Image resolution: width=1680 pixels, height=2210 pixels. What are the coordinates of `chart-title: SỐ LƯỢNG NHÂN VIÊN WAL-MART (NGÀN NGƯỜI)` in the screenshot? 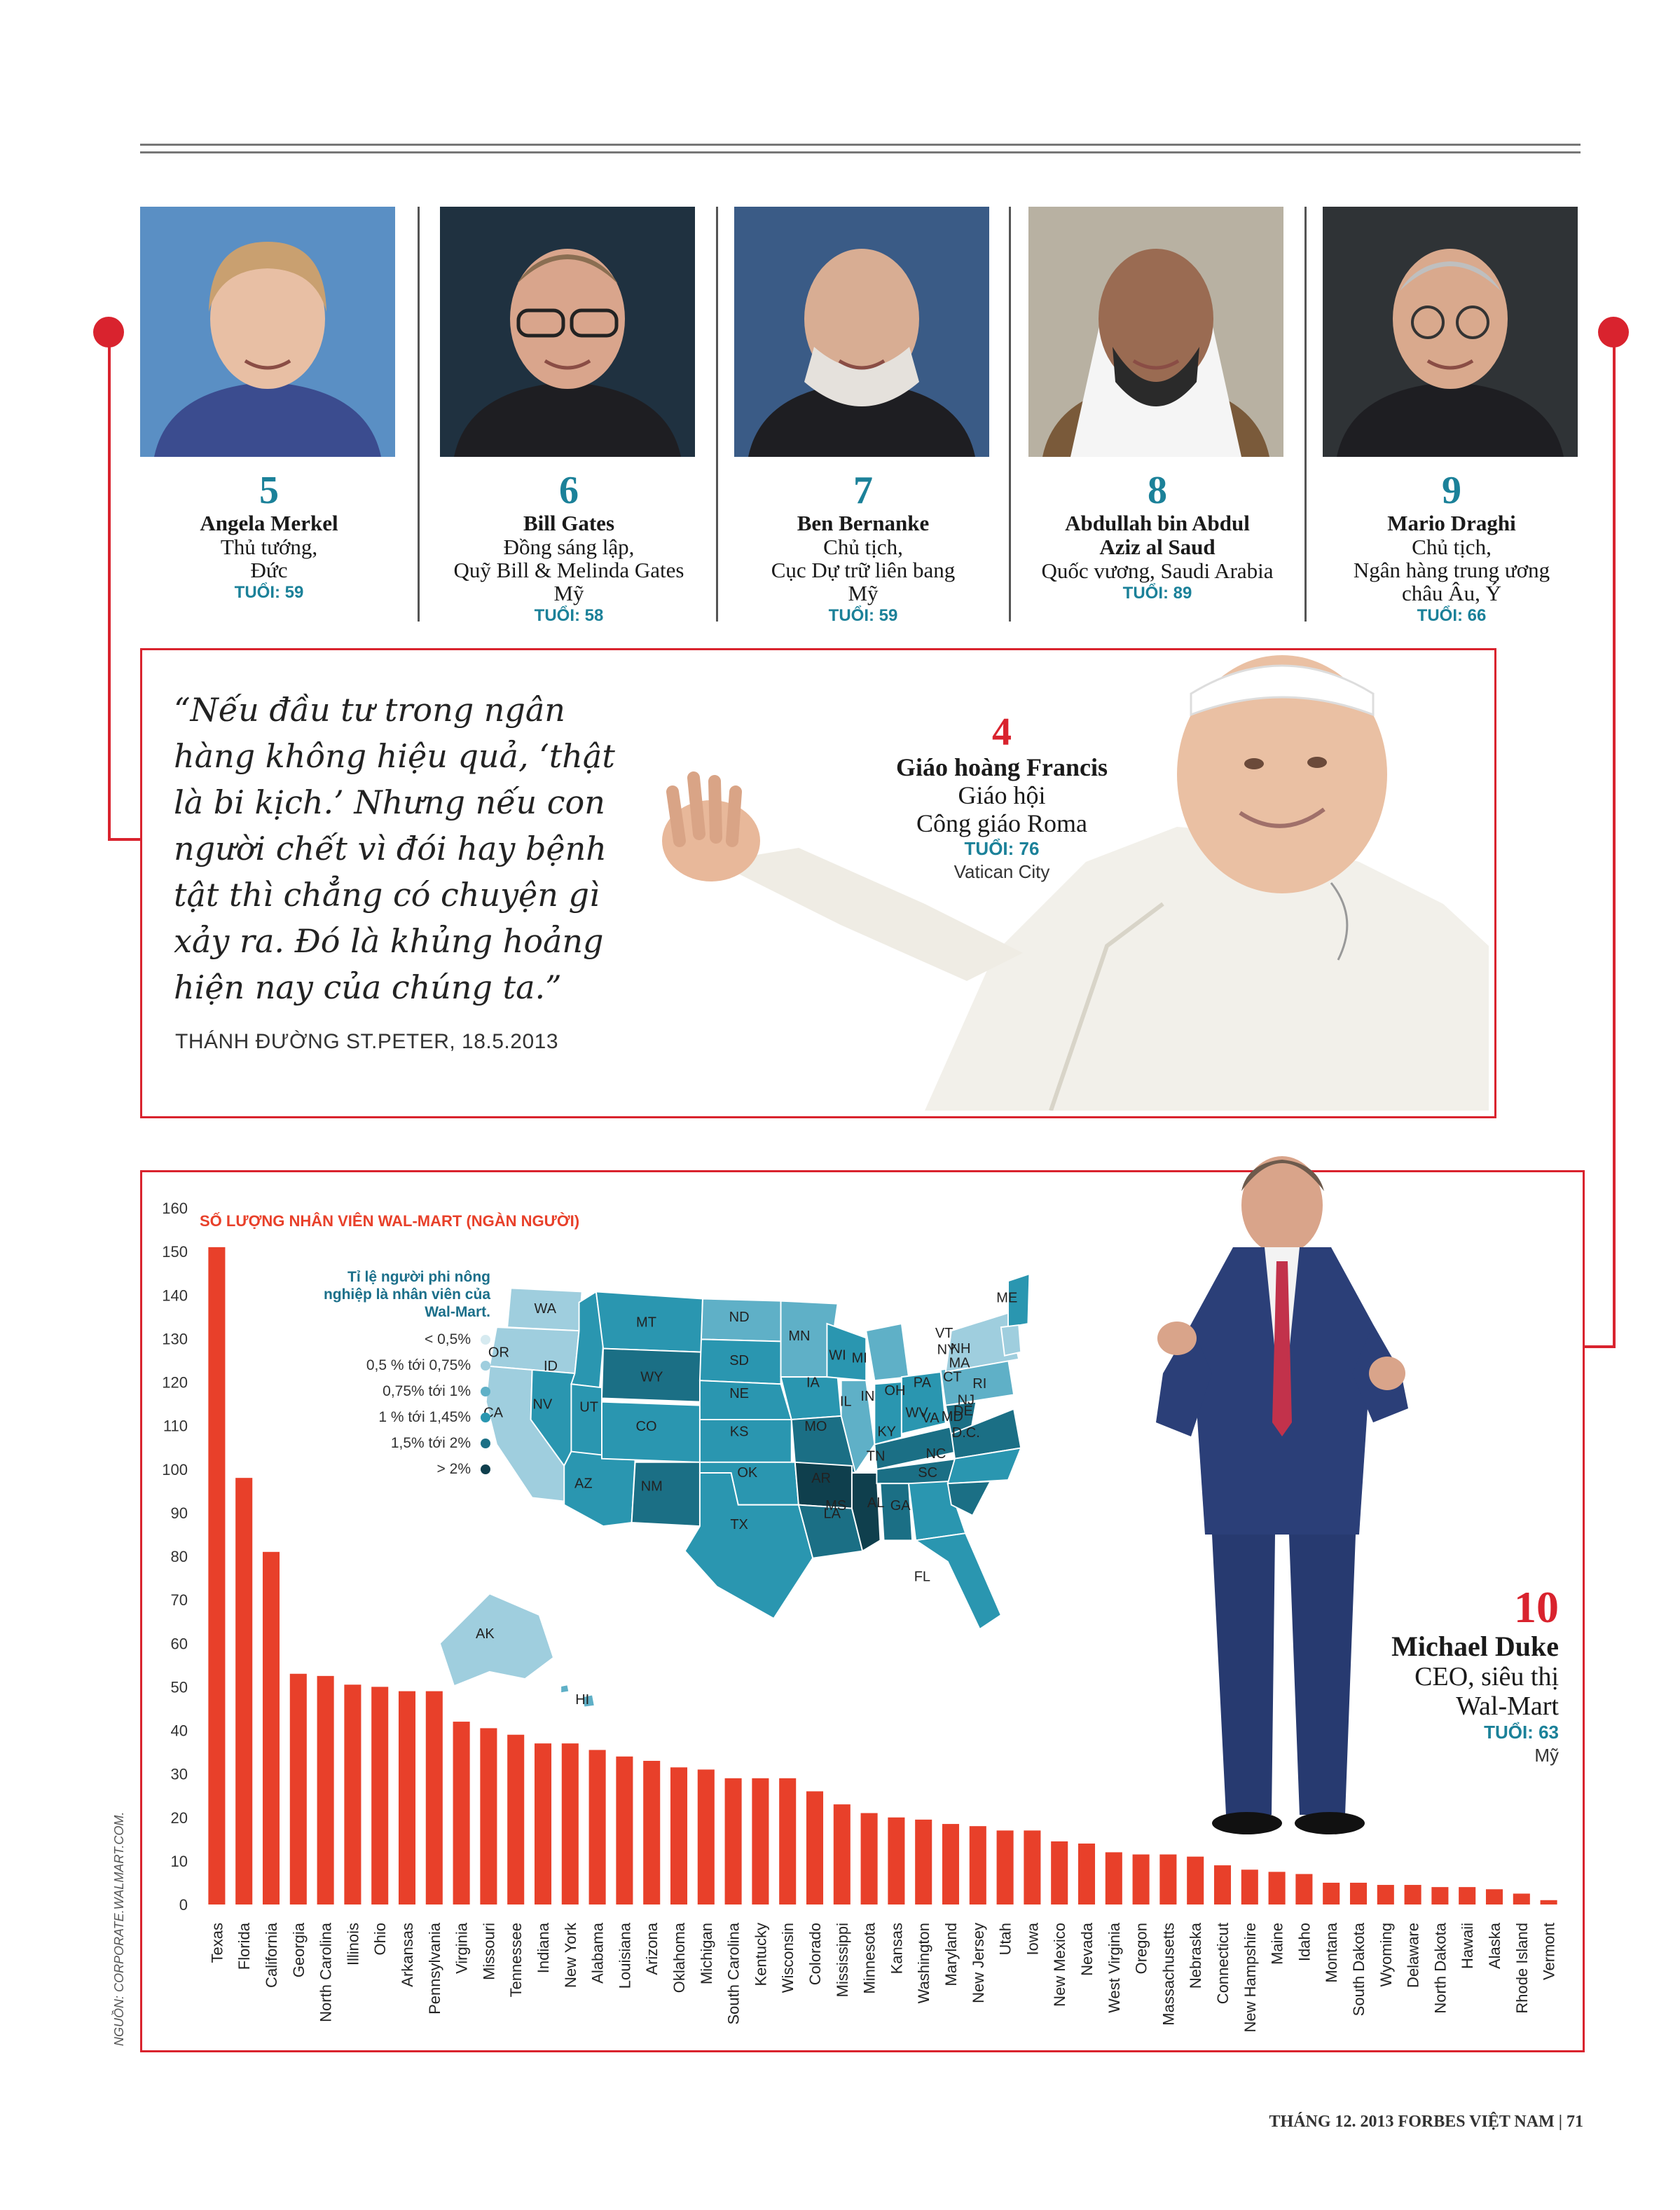 It's located at (390, 1221).